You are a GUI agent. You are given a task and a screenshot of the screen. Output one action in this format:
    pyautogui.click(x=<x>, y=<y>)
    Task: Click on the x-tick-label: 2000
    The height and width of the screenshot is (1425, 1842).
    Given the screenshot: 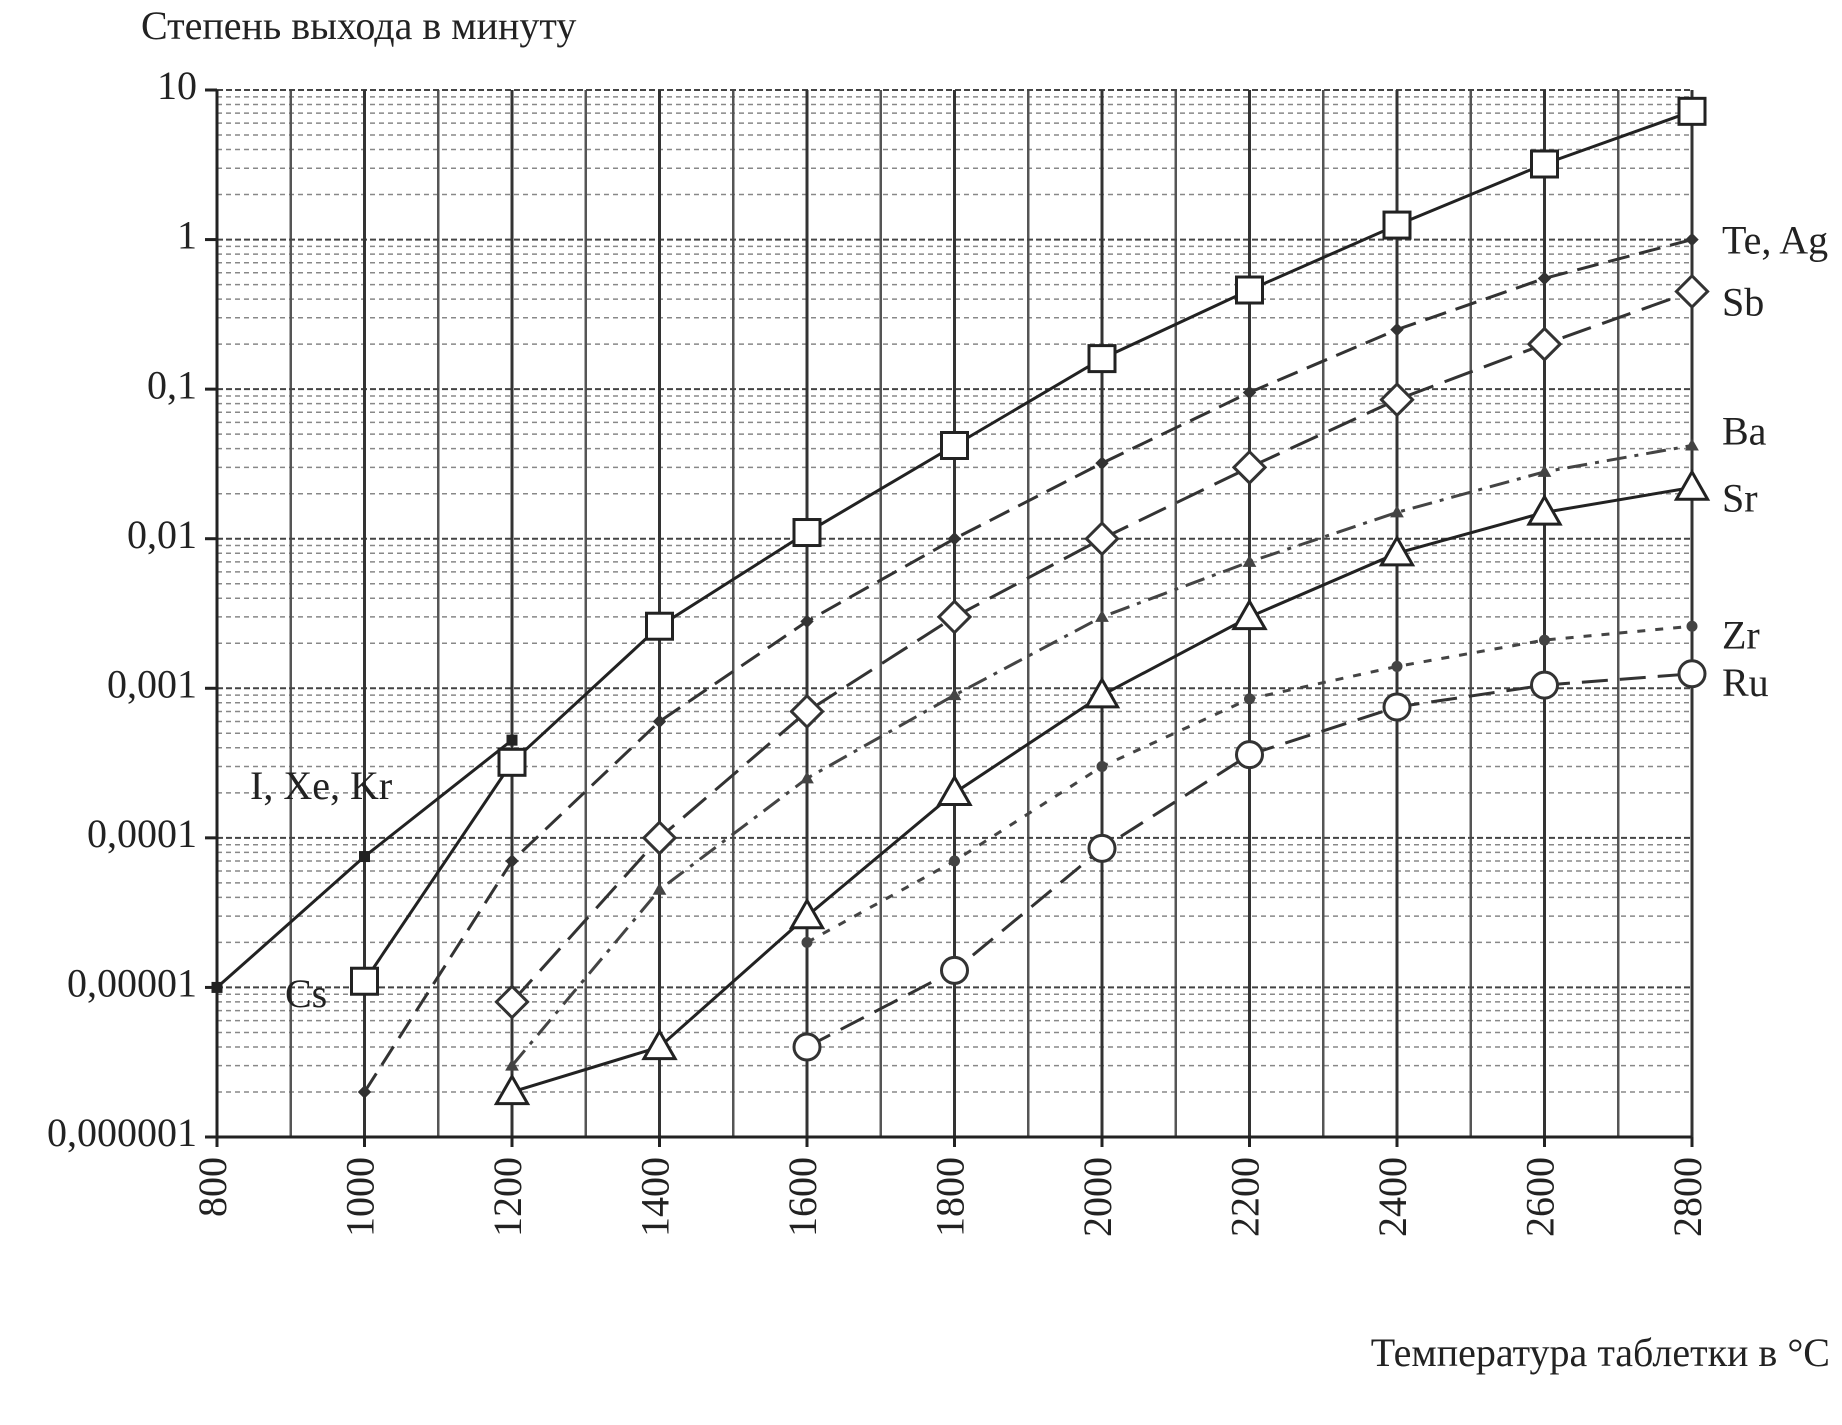 What is the action you would take?
    pyautogui.click(x=1097, y=1197)
    